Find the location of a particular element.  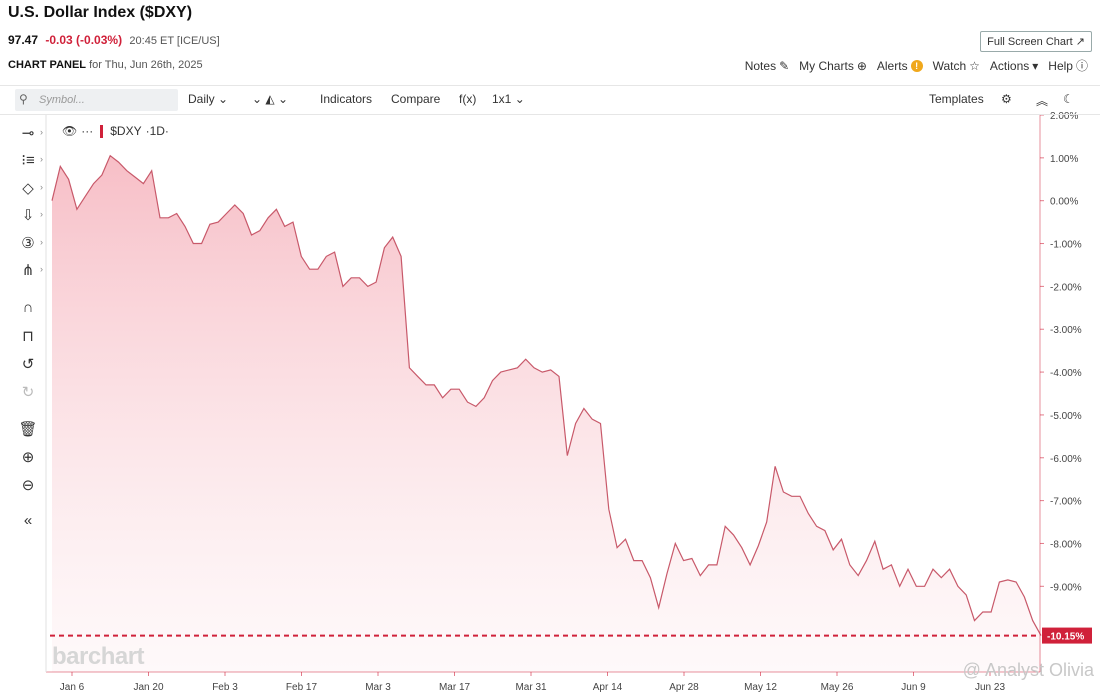

chart-panel-date: for Thu, Jun 26th, 2025 is located at coordinates (146, 65).